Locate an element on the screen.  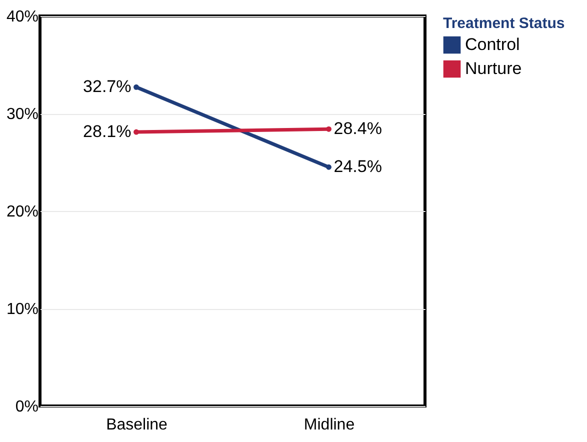
legend-label: Nurture is located at coordinates (493, 68).